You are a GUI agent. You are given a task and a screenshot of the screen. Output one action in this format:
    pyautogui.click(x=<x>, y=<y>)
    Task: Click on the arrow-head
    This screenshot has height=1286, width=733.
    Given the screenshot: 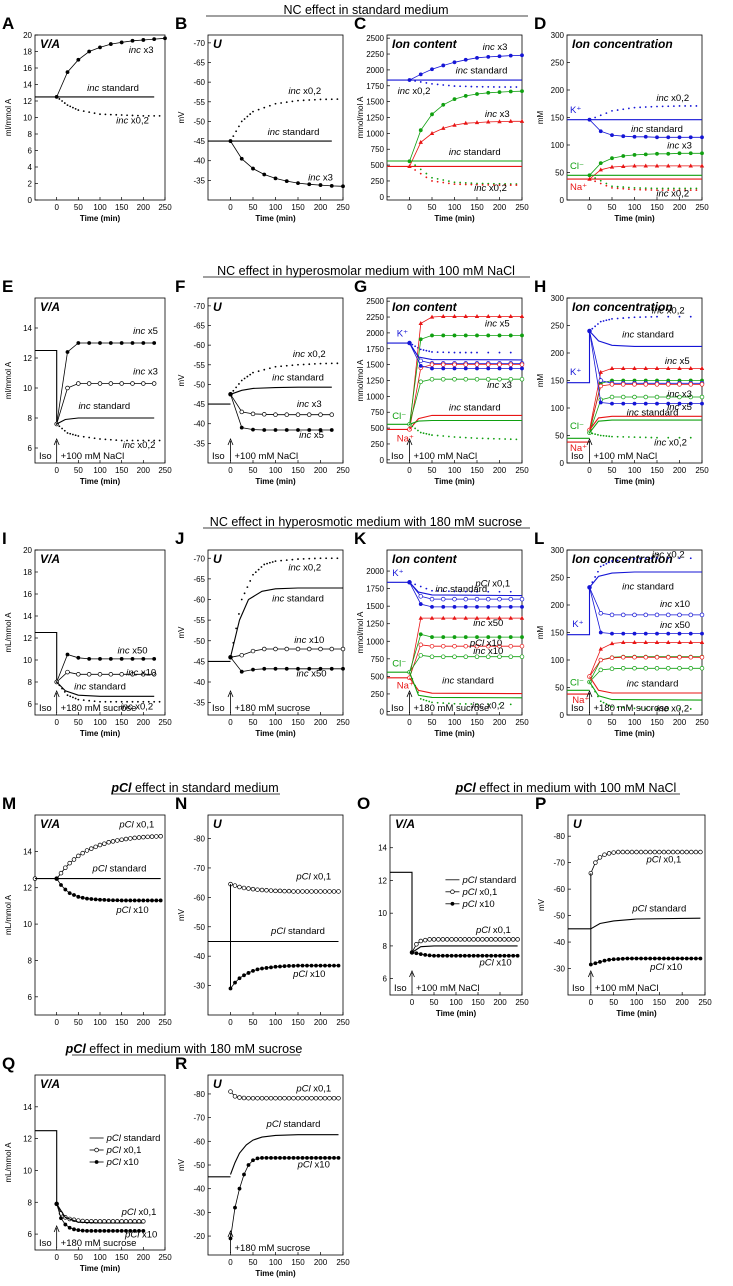 What is the action you would take?
    pyautogui.click(x=56, y=693)
    